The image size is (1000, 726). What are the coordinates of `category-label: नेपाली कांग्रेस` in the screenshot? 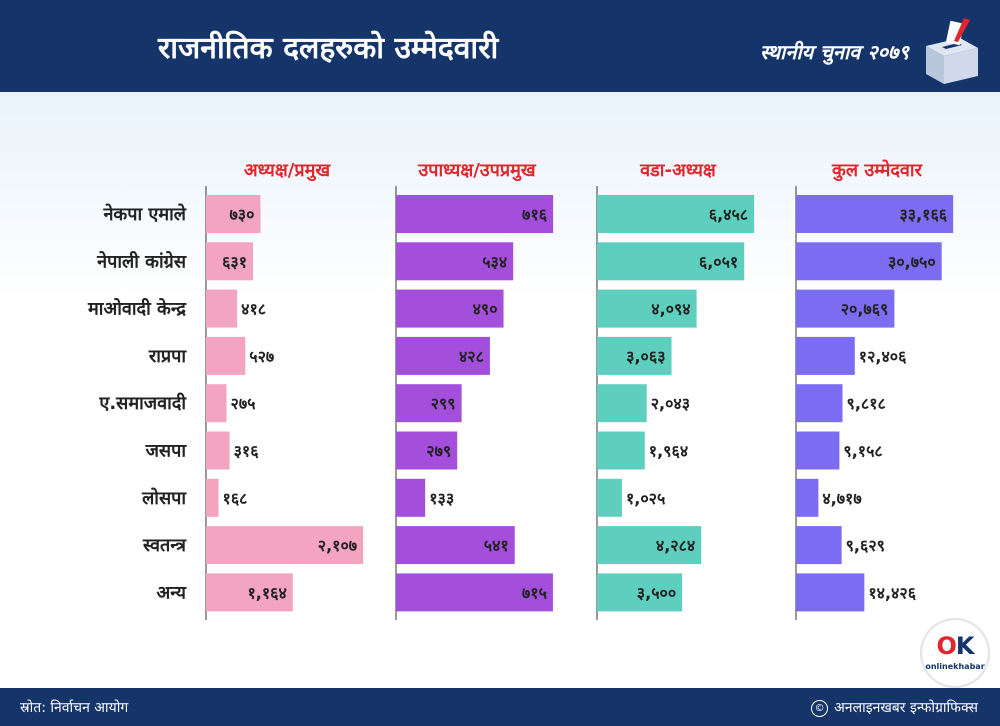 It's located at (141, 261).